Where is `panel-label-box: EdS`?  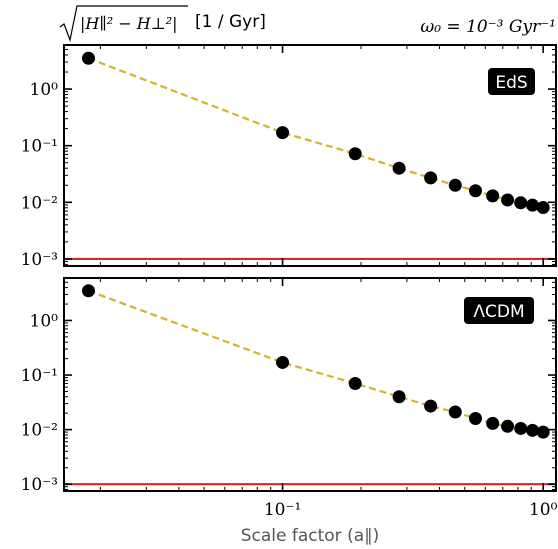 panel-label-box: EdS is located at coordinates (511, 81).